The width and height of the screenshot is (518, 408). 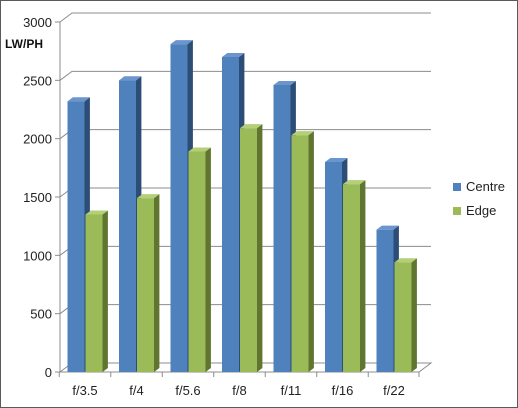 What do you see at coordinates (37, 139) in the screenshot?
I see `y-tick-label: 2000` at bounding box center [37, 139].